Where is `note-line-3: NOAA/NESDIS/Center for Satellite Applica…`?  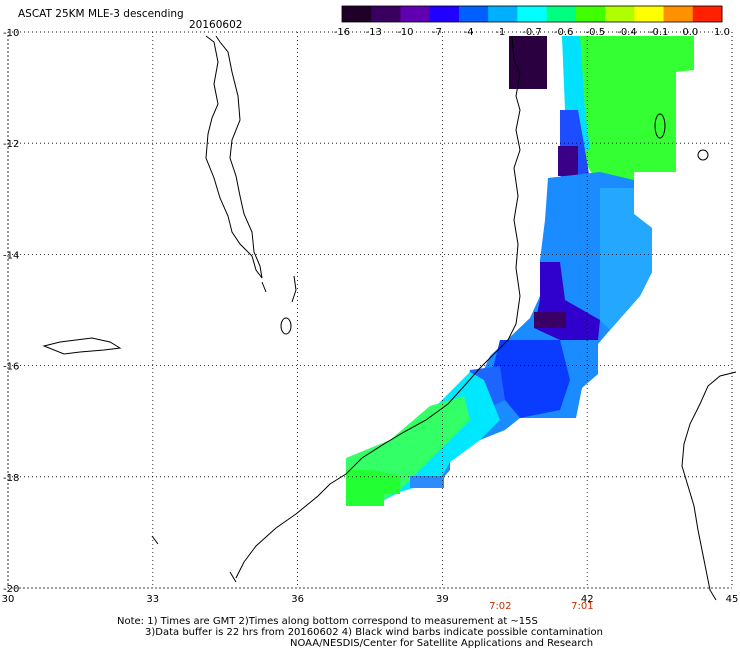
note-line-3: NOAA/NESDIS/Center for Satellite Applica… is located at coordinates (442, 643).